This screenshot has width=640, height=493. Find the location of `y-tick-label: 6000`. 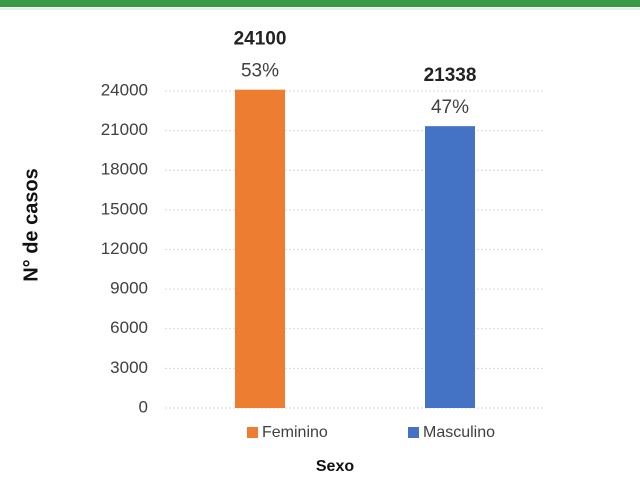

y-tick-label: 6000 is located at coordinates (129, 327).